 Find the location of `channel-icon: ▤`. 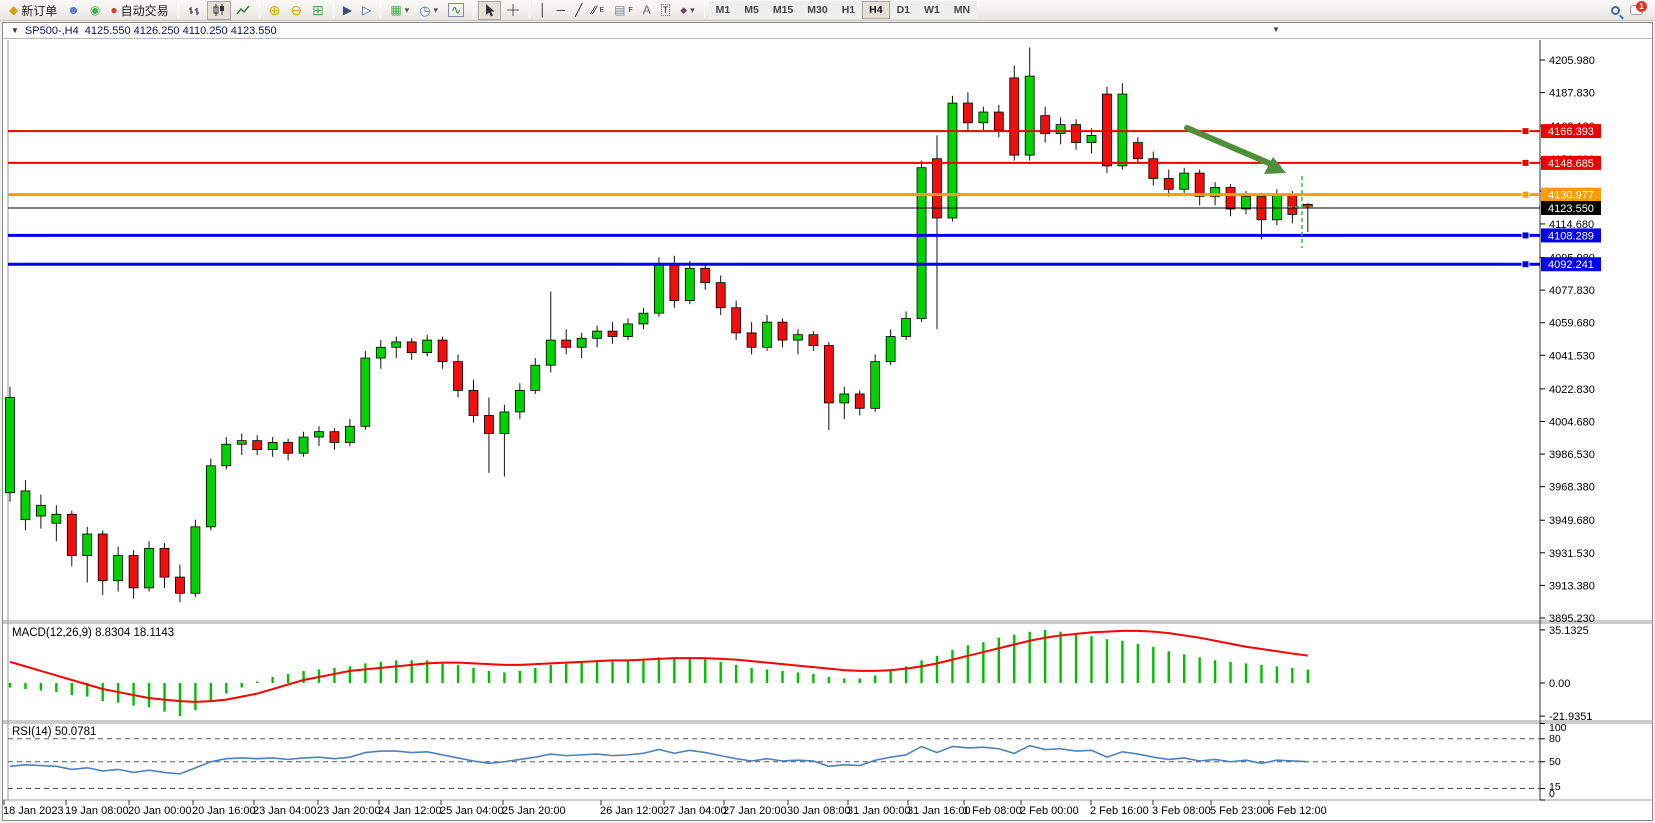

channel-icon: ▤ is located at coordinates (620, 10).